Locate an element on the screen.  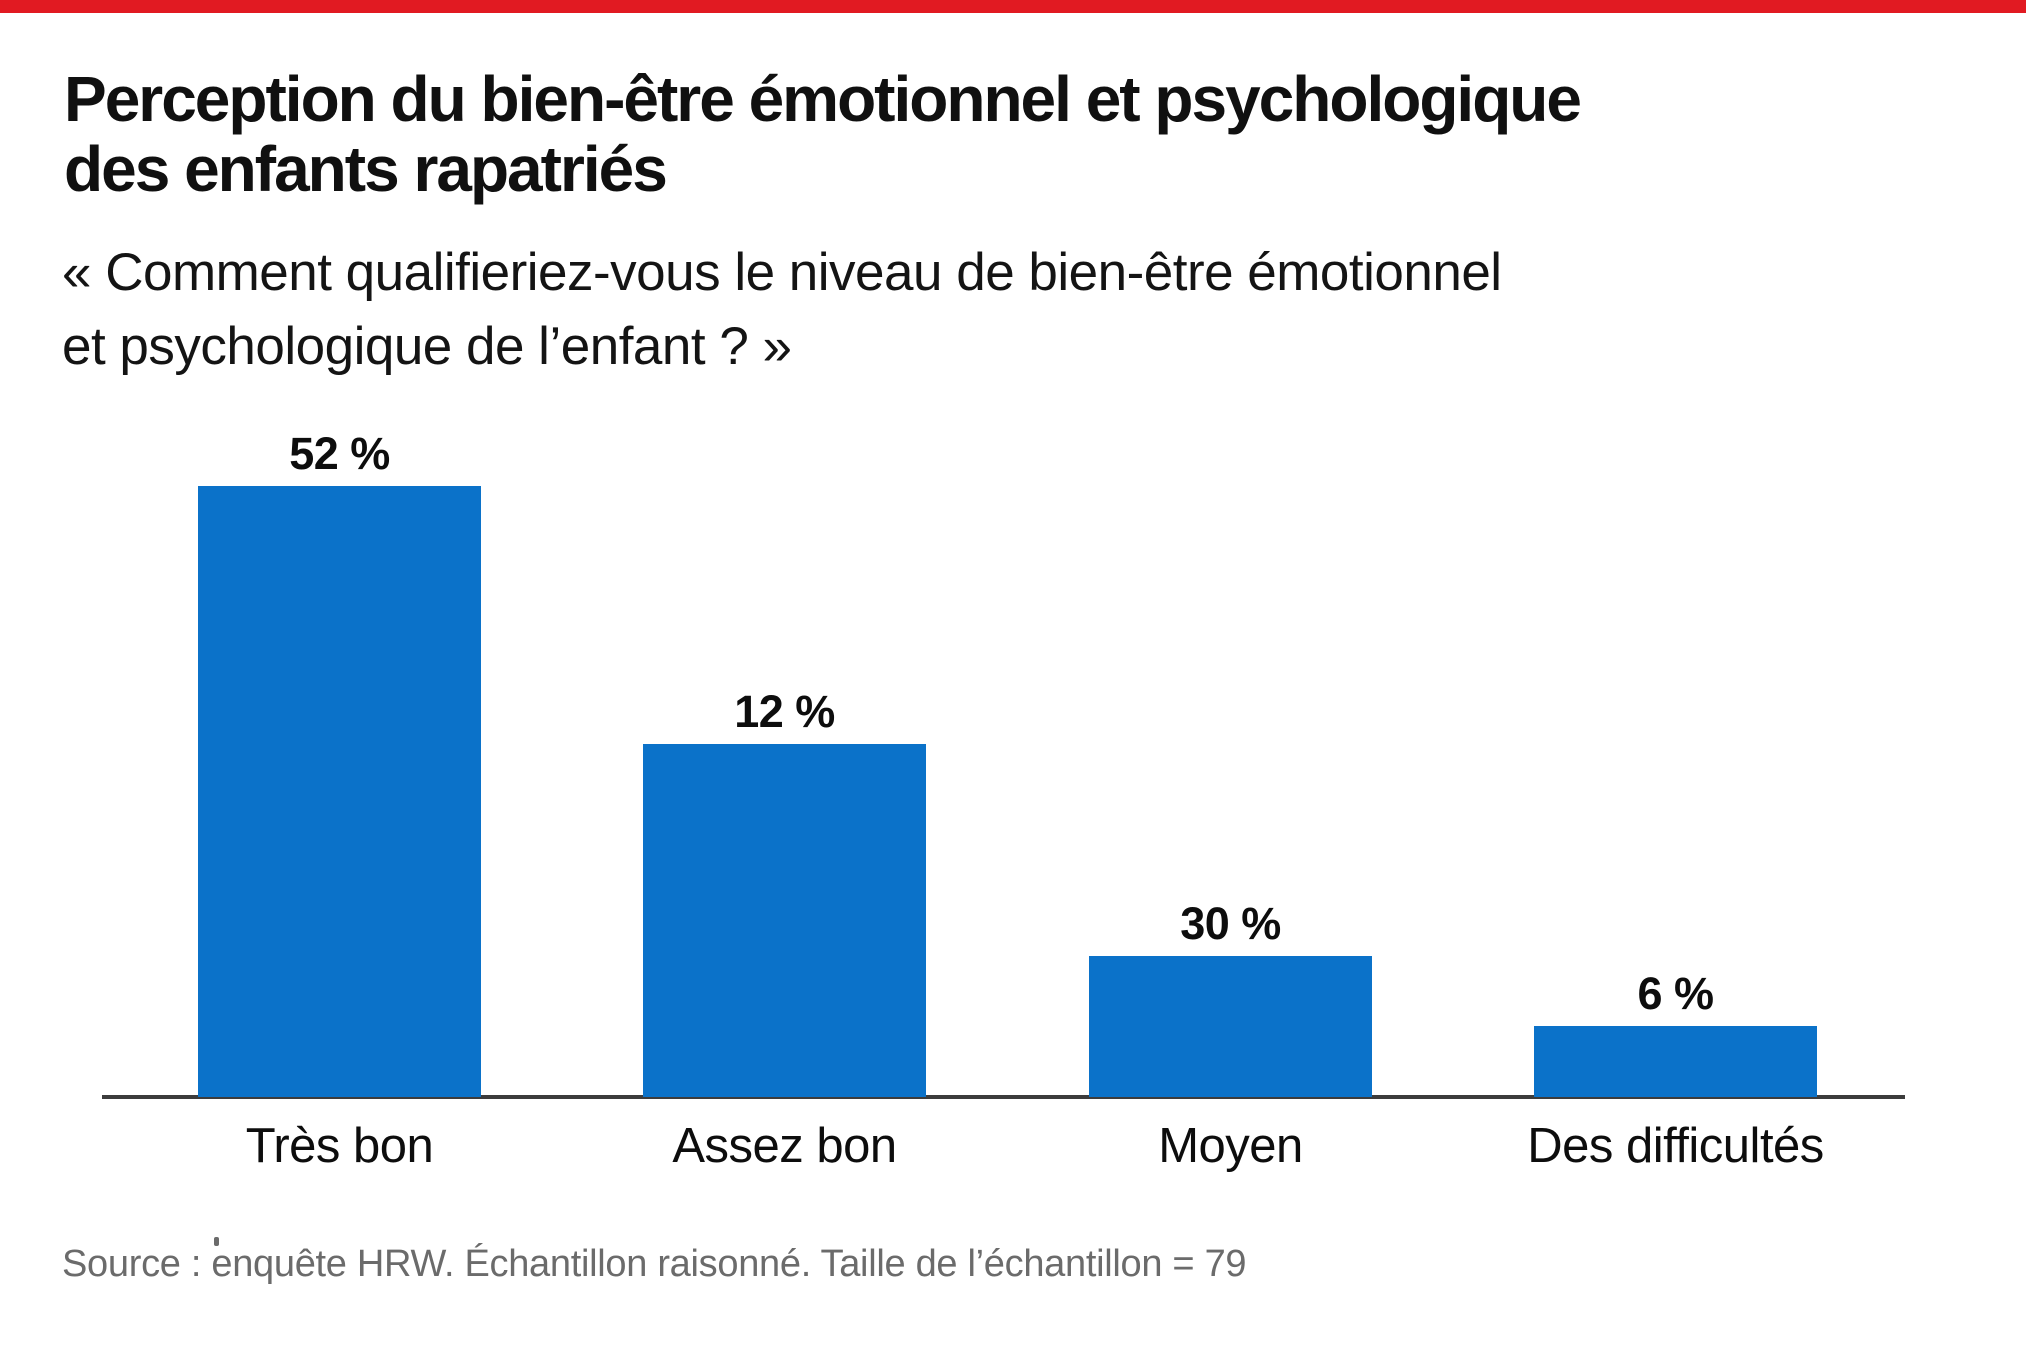
bar-value-label: 52 % is located at coordinates (339, 453).